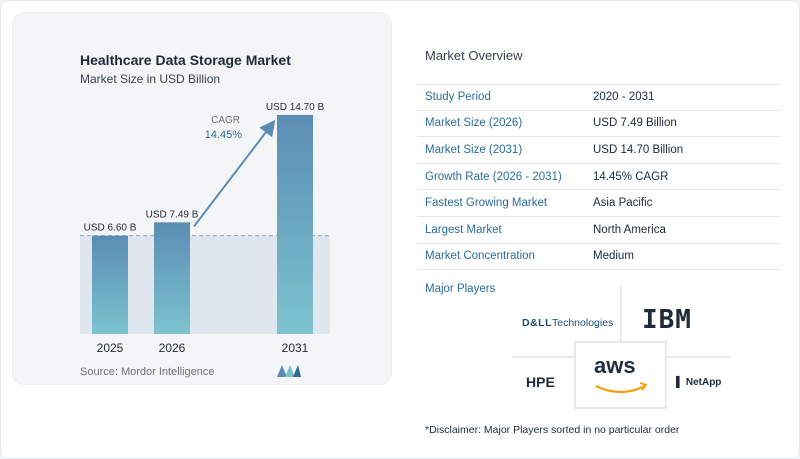  What do you see at coordinates (474, 149) in the screenshot?
I see `row-label: Market Size (2031)` at bounding box center [474, 149].